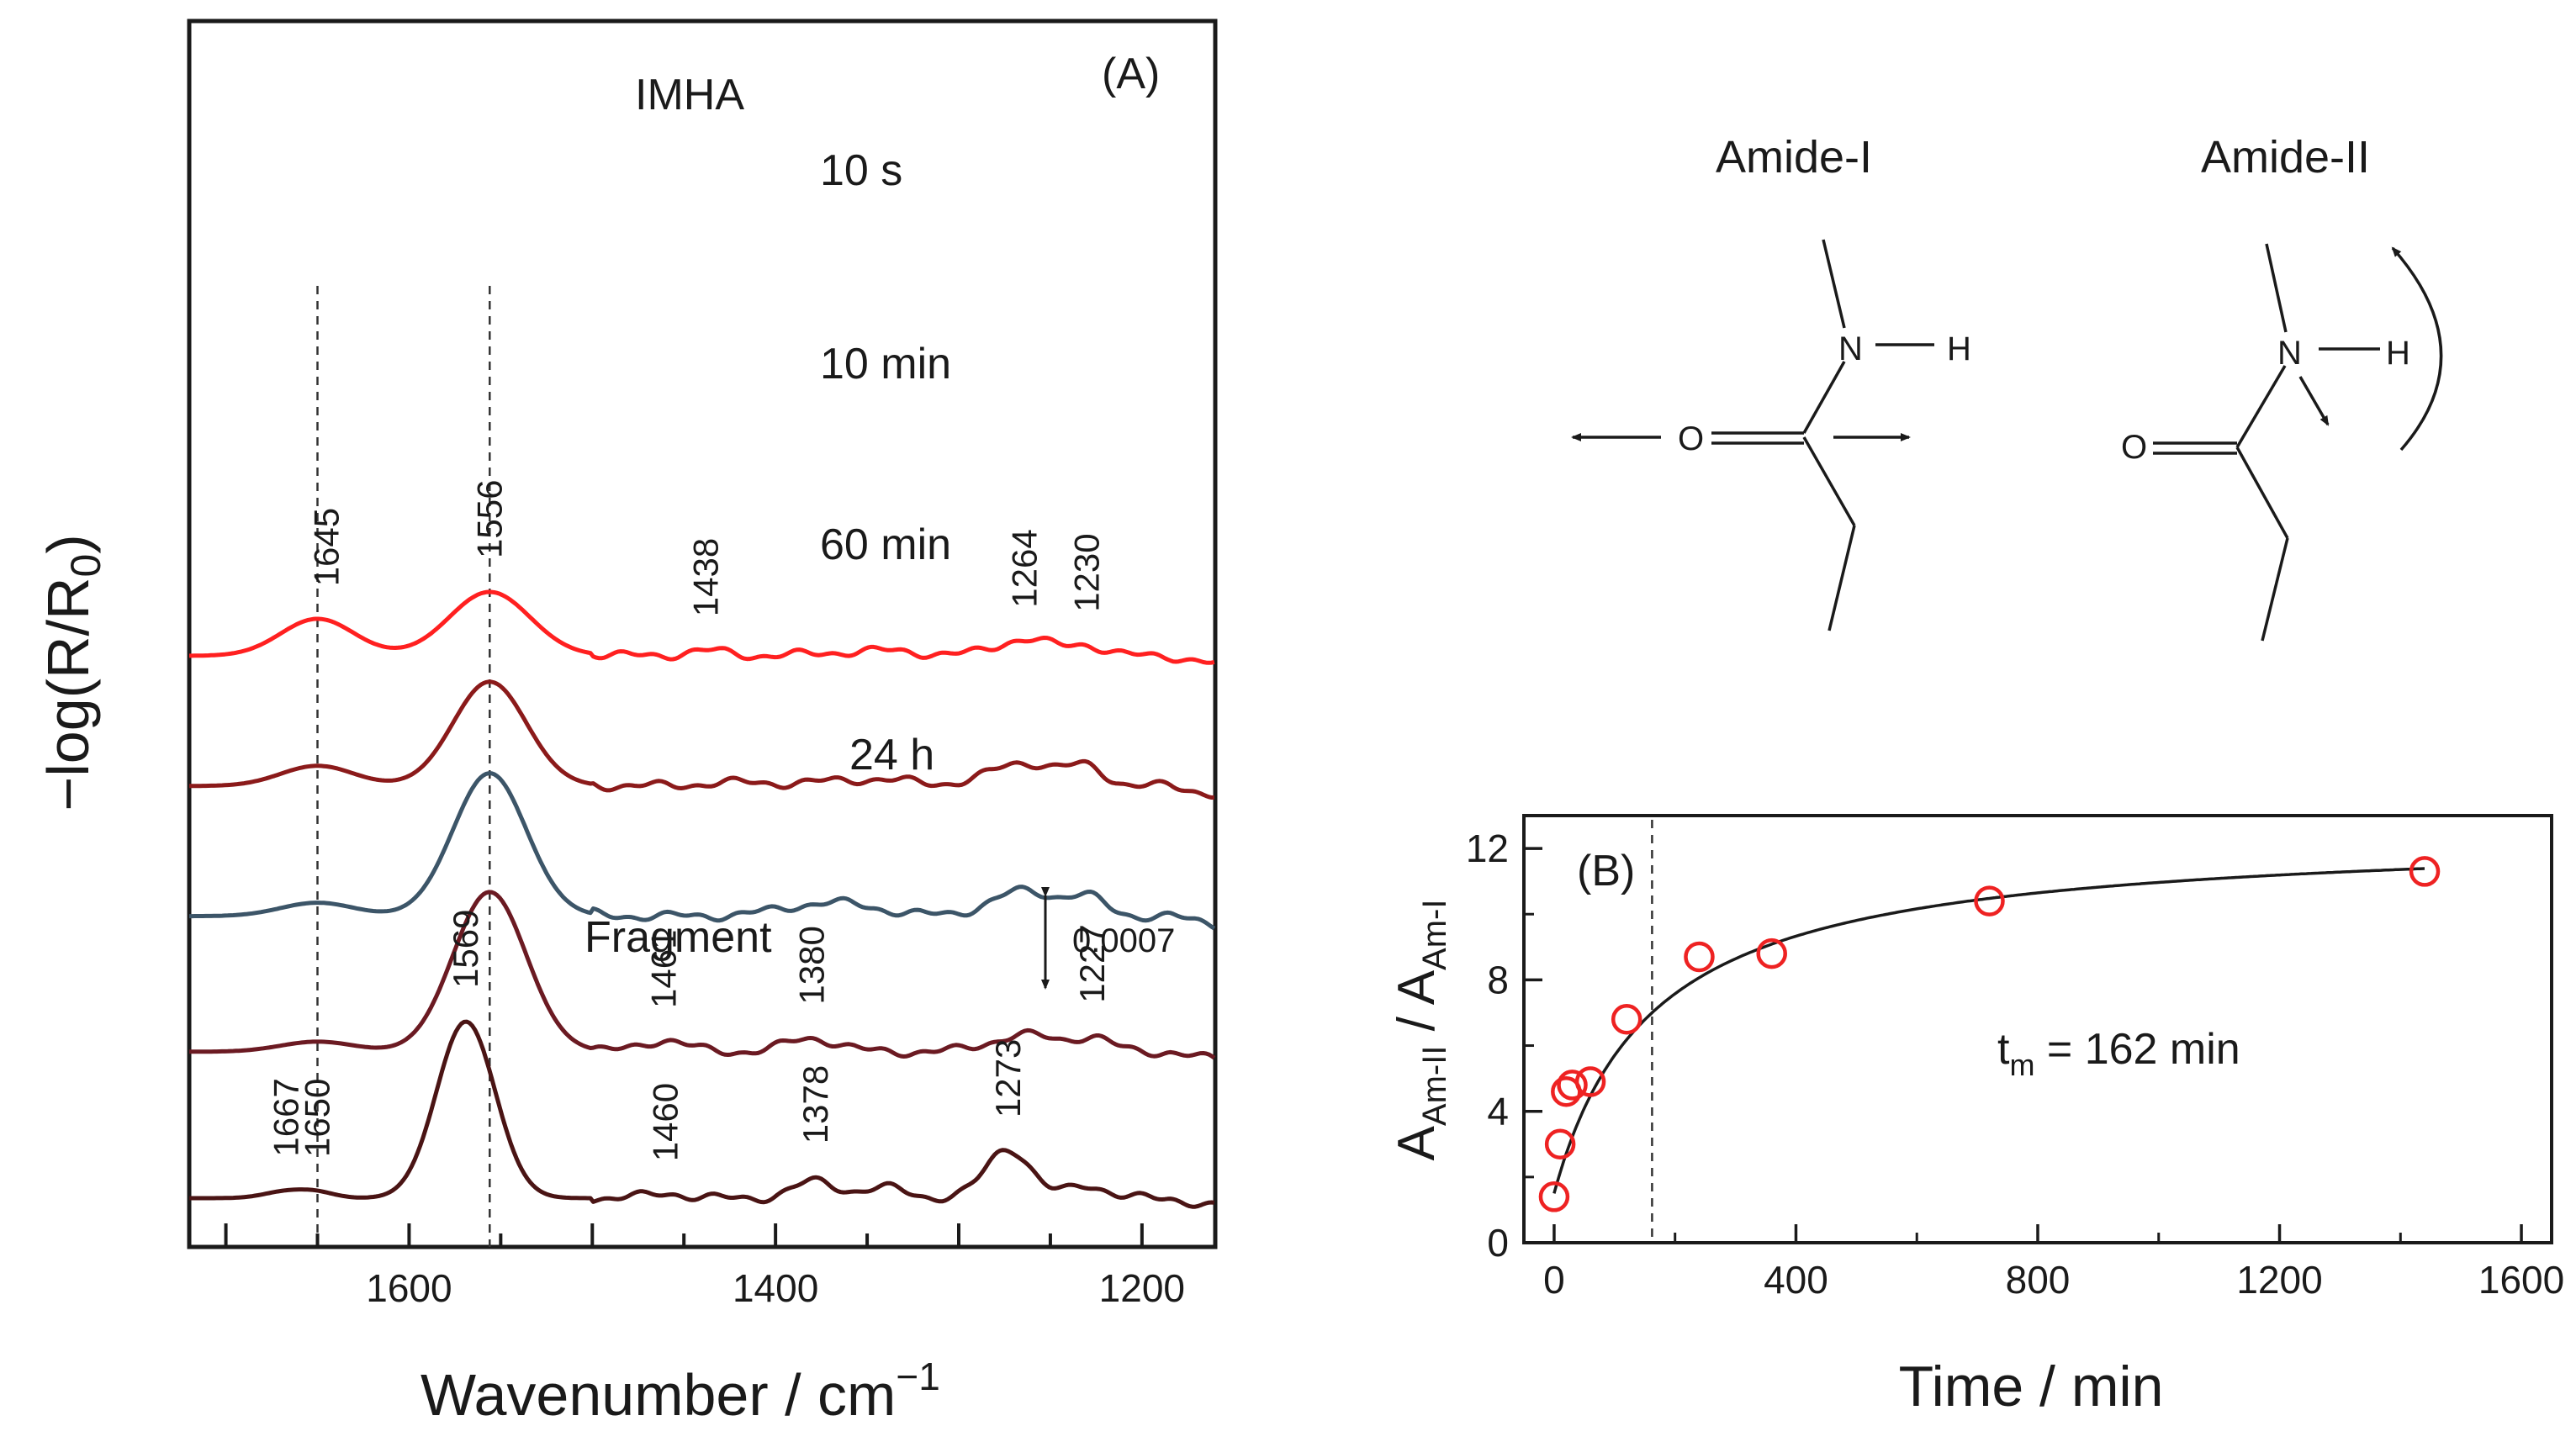 The height and width of the screenshot is (1442, 2576). I want to click on x-tick-label: 800, so click(2038, 1280).